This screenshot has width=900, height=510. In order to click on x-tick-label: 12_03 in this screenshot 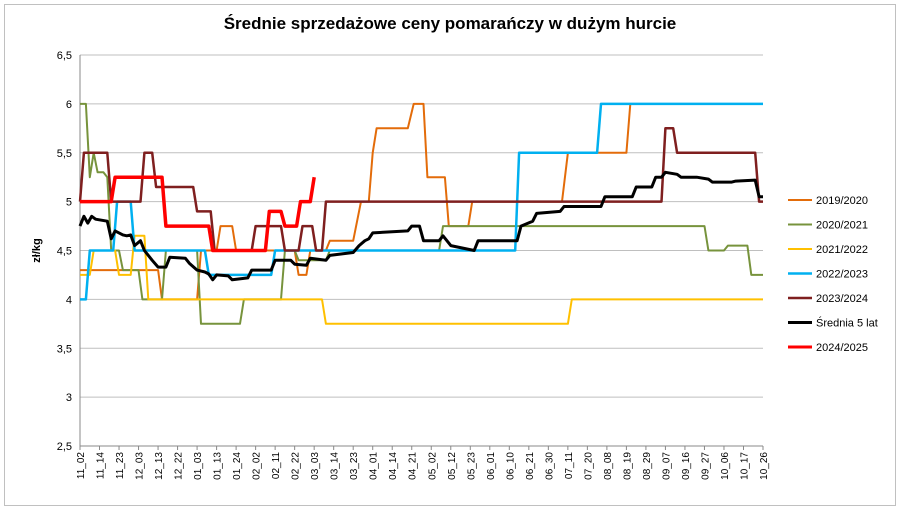, I will do `click(140, 466)`.